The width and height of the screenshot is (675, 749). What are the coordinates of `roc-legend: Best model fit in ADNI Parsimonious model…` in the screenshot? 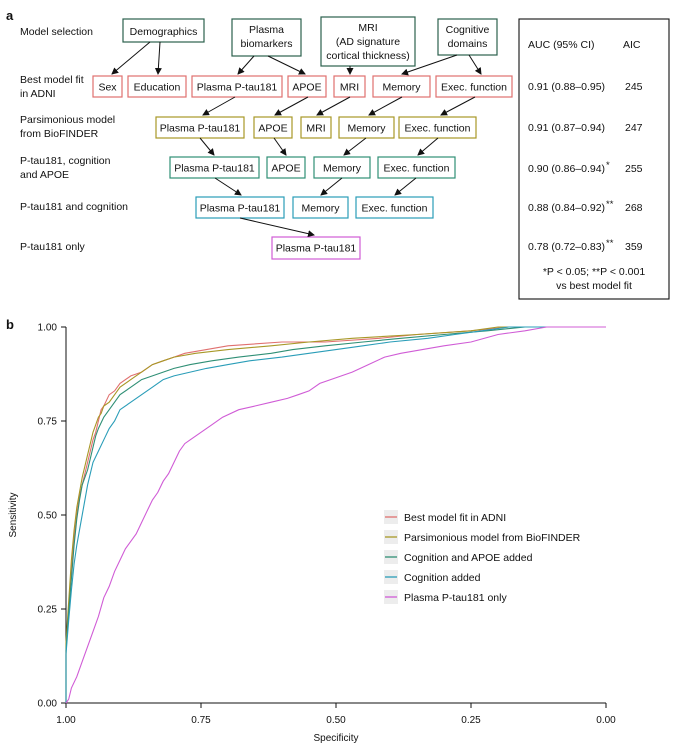 It's located at (482, 557).